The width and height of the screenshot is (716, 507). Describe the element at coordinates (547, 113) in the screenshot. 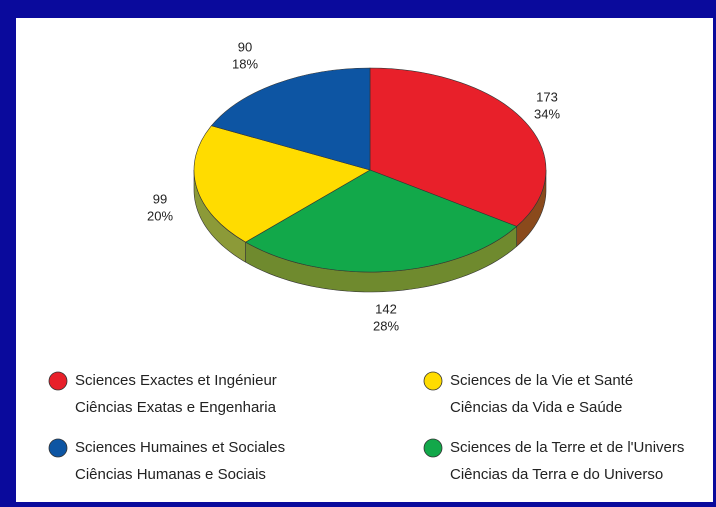

I see `percent-label: 34%` at that location.